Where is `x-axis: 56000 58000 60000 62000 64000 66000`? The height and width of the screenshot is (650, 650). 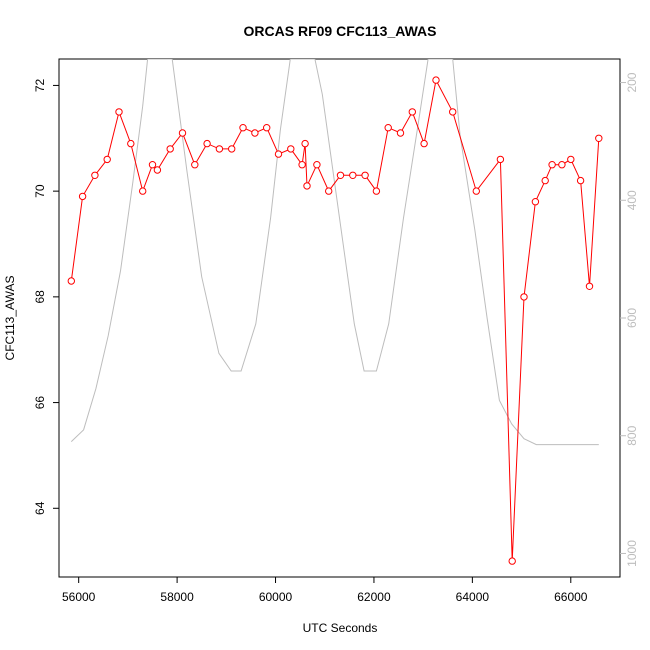
x-axis: 56000 58000 60000 62000 64000 66000 is located at coordinates (325, 590).